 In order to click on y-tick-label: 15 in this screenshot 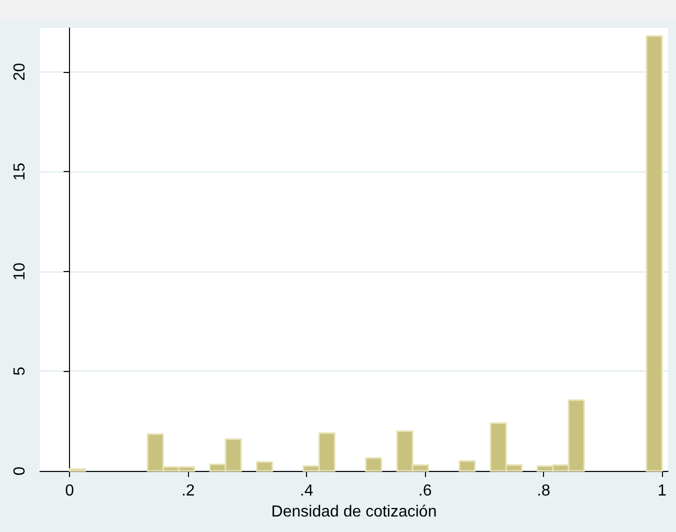, I will do `click(20, 171)`.